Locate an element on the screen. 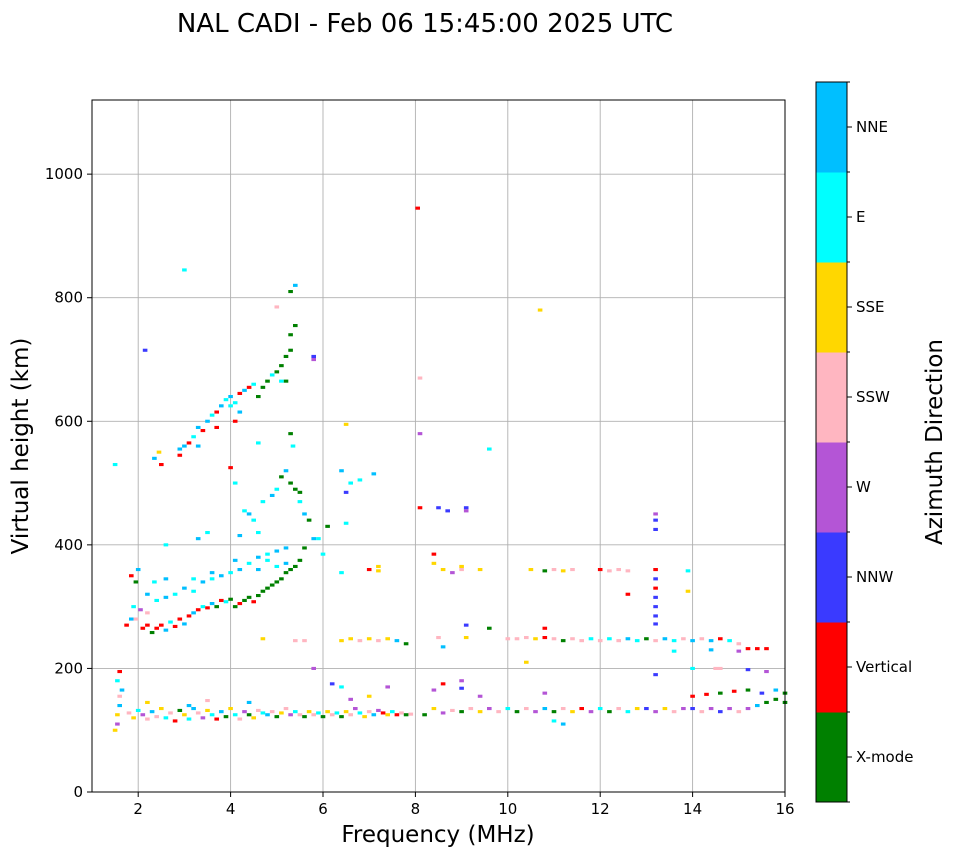 The image size is (958, 857). chart-title: NAL CADI - Feb 06 15:45:00 2025 UTC is located at coordinates (425, 24).